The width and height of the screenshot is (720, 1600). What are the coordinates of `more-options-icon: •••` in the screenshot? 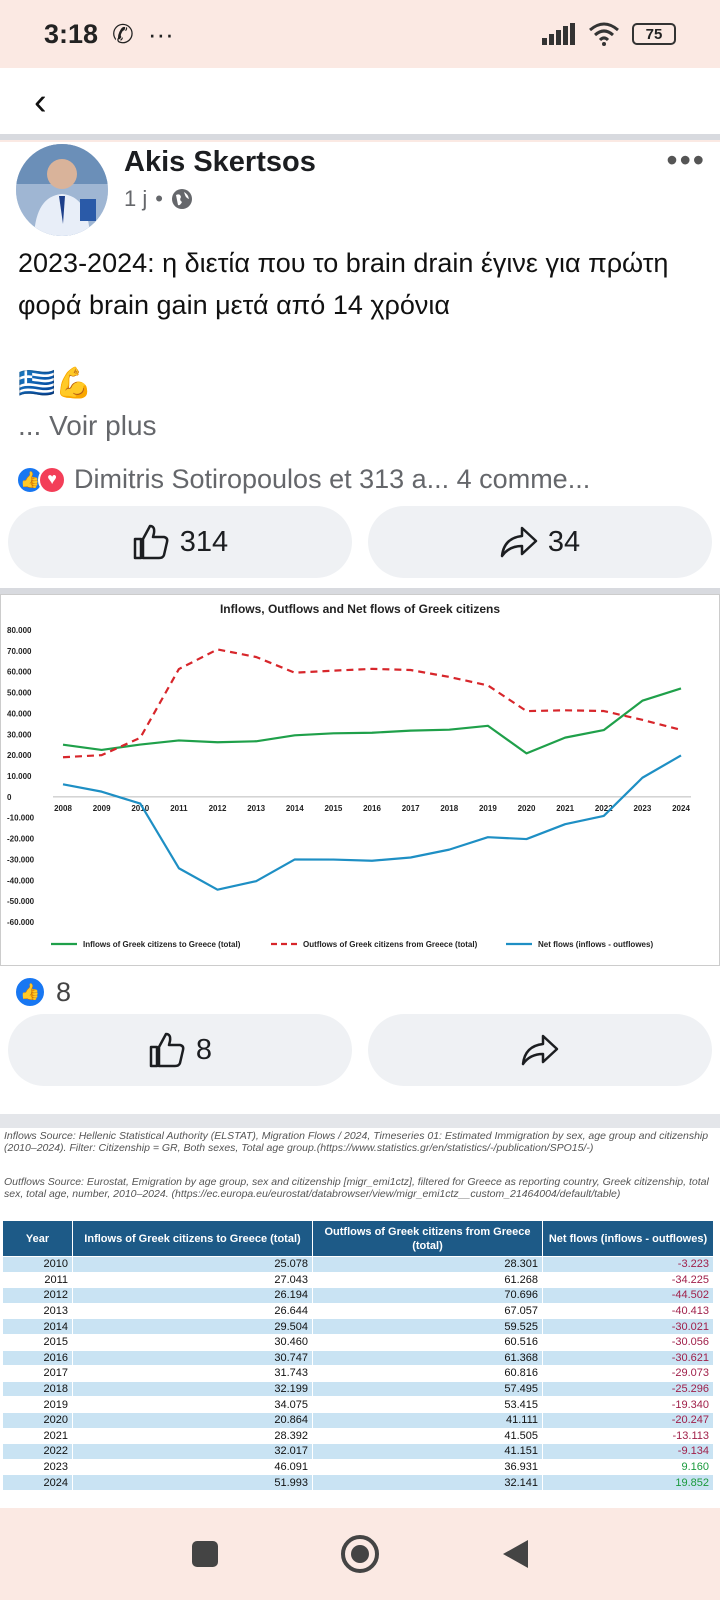 It's located at (686, 160).